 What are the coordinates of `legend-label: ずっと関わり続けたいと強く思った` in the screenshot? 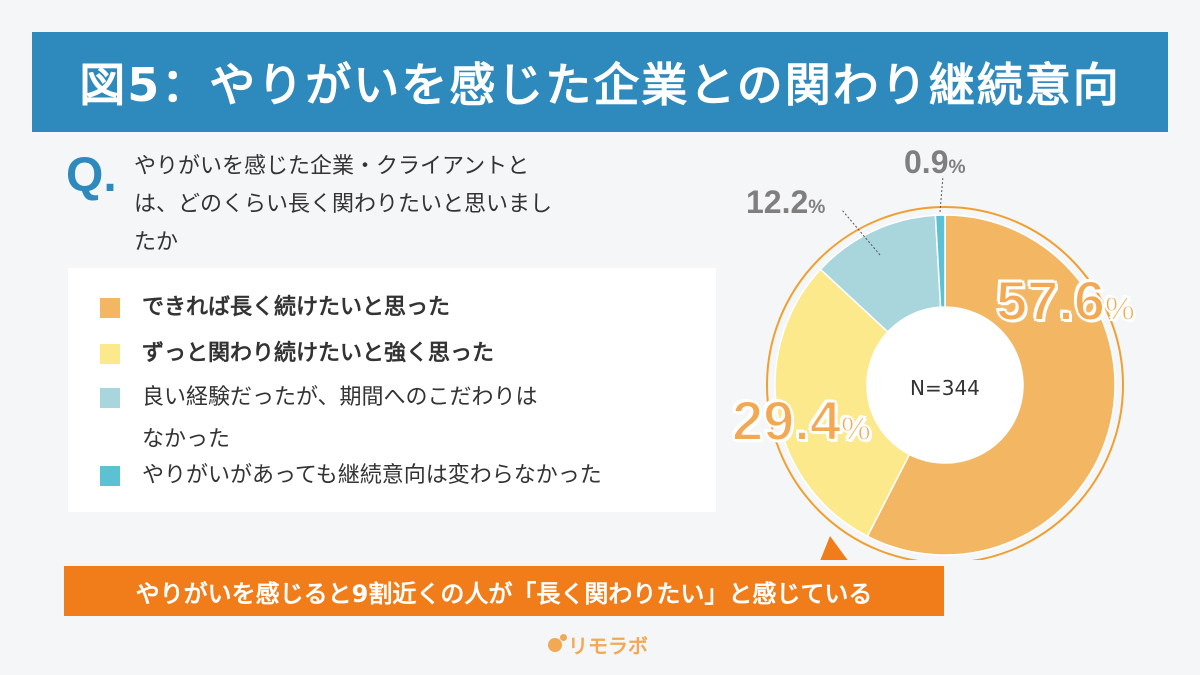 It's located at (318, 353).